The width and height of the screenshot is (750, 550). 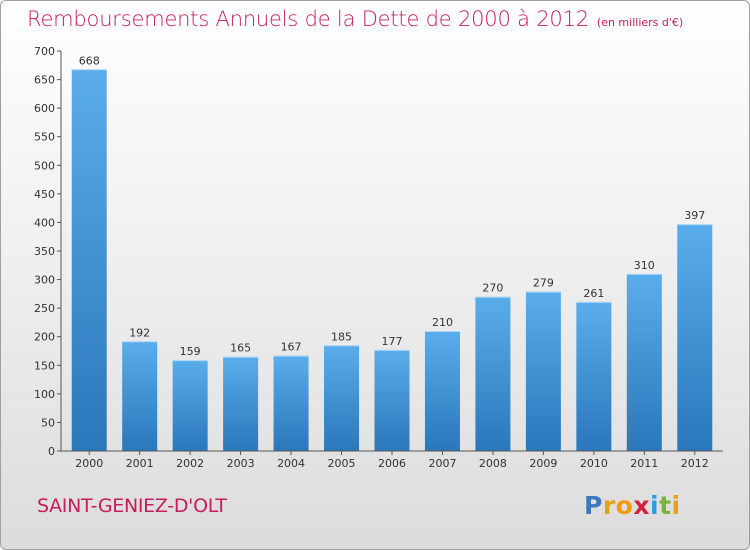 I want to click on y-tick-label: 450, so click(x=44, y=194).